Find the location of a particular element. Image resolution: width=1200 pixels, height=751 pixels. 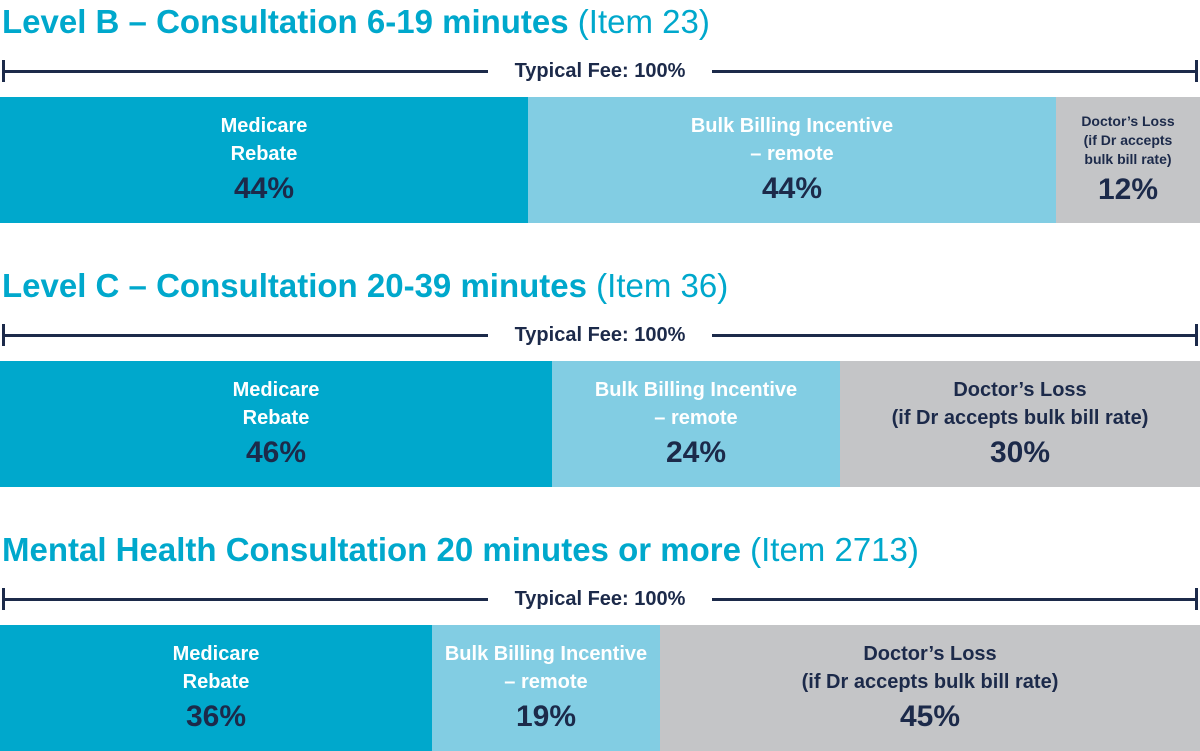

segment-value-label: 45% is located at coordinates (930, 716).